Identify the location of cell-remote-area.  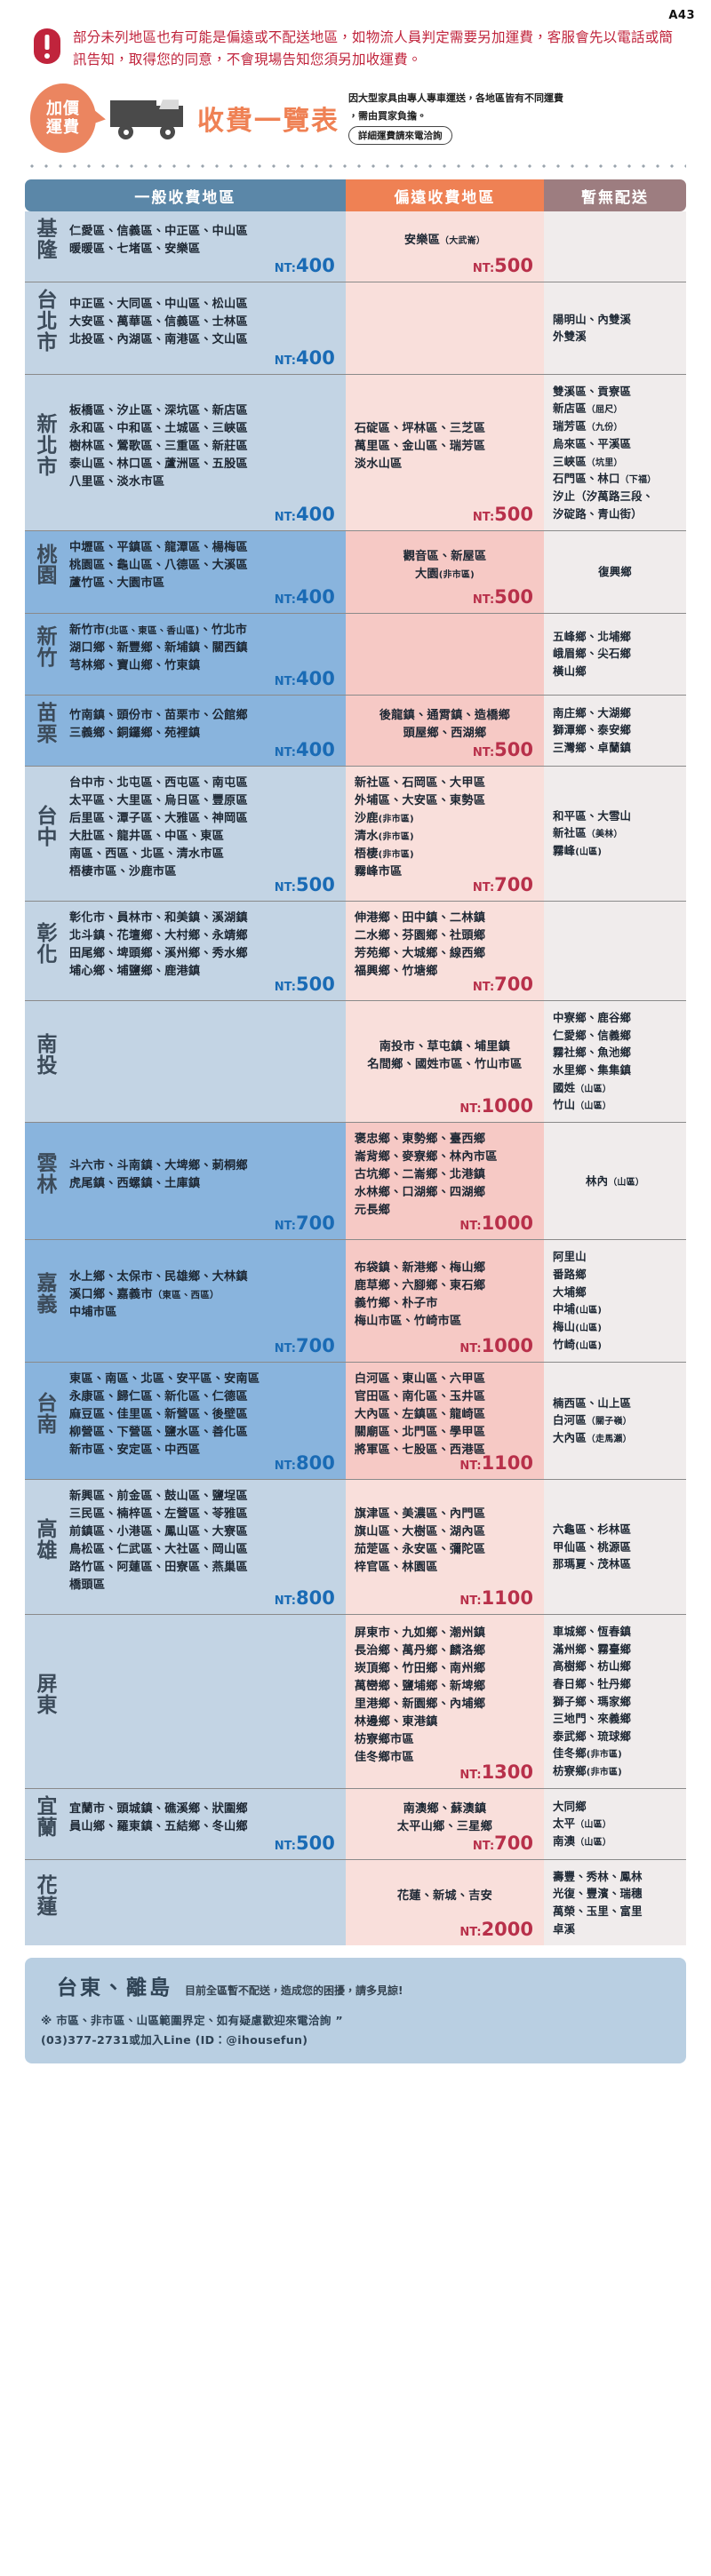
(445, 654).